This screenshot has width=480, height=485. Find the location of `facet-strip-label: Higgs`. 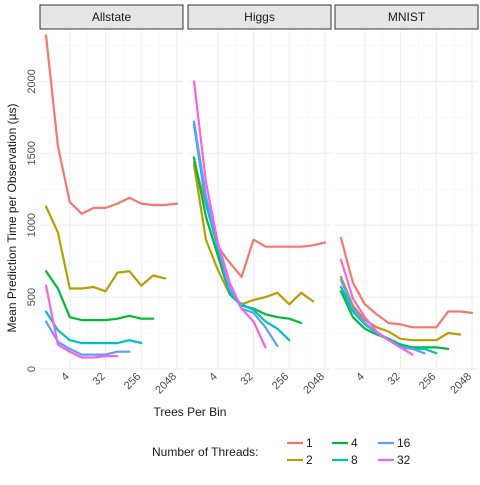

facet-strip-label: Higgs is located at coordinates (259, 17).